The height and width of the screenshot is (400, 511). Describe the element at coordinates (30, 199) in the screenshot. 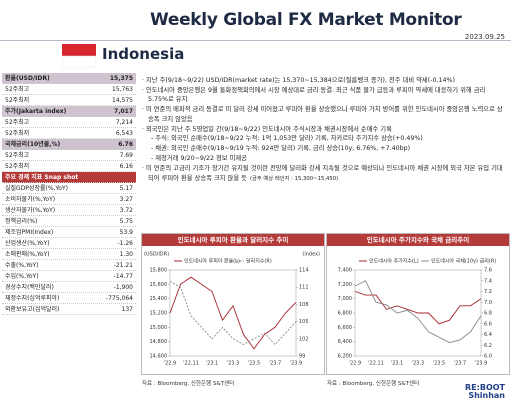

I see `cell: 소비자물가(%,YoY)` at that location.